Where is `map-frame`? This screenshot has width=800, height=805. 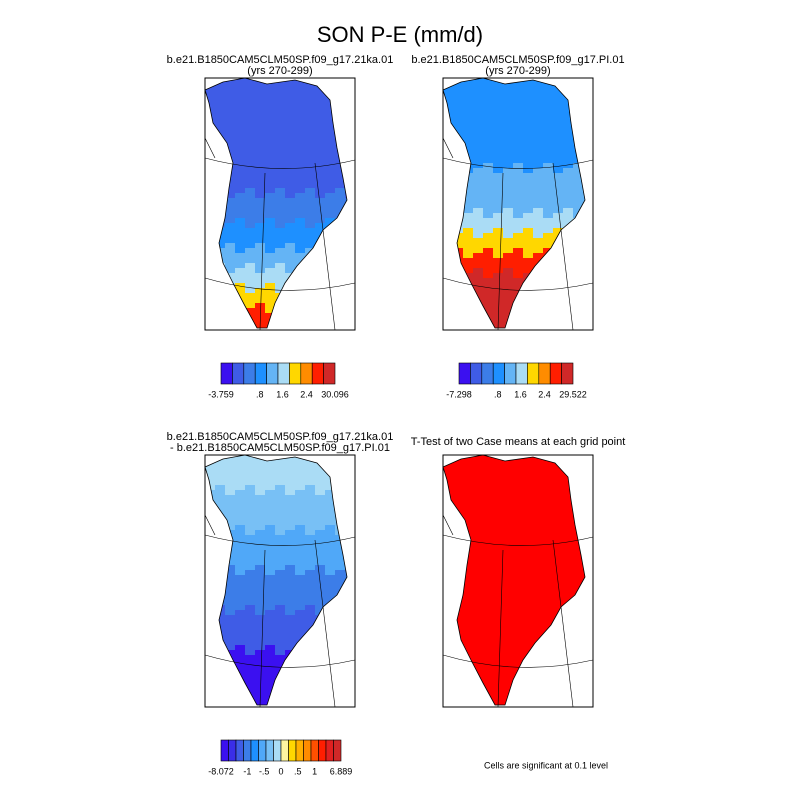 map-frame is located at coordinates (518, 204).